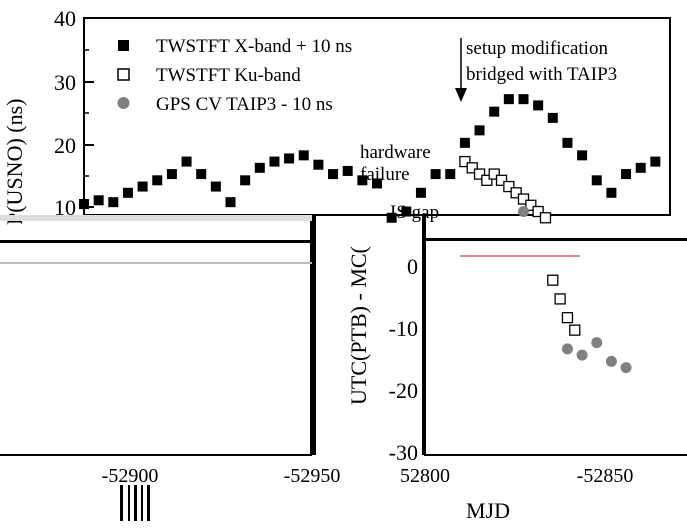  What do you see at coordinates (537, 48) in the screenshot?
I see `annotation-setup-modification: setup modification` at bounding box center [537, 48].